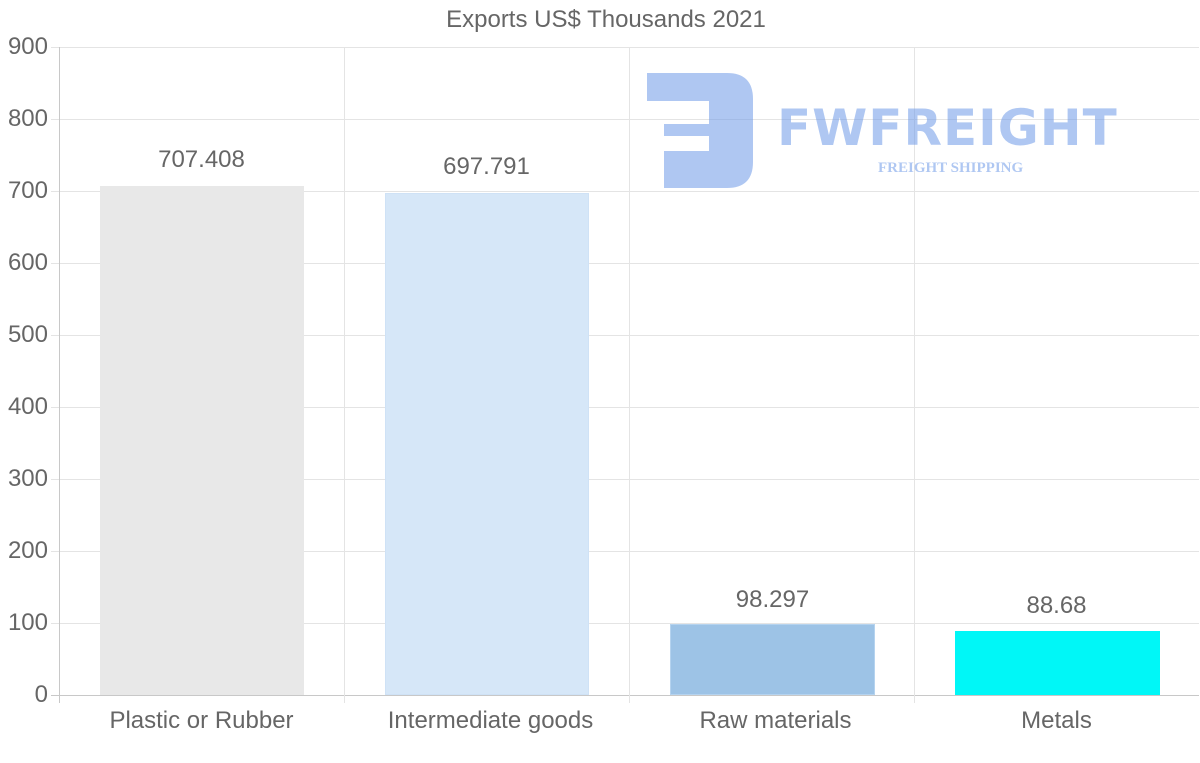 This screenshot has height=763, width=1200. What do you see at coordinates (772, 599) in the screenshot?
I see `value-label: 98.297` at bounding box center [772, 599].